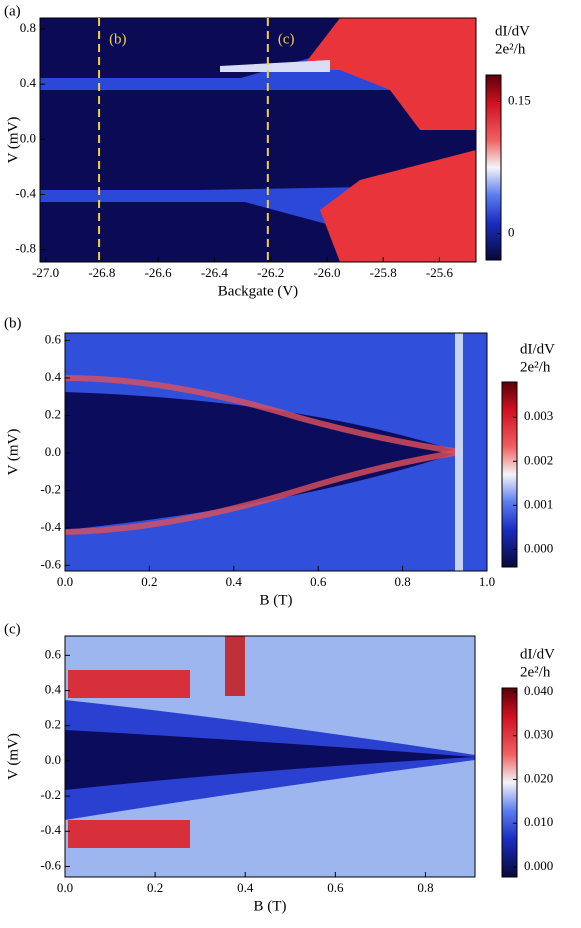  Describe the element at coordinates (286, 39) in the screenshot. I see `marker-label: (c)` at that location.